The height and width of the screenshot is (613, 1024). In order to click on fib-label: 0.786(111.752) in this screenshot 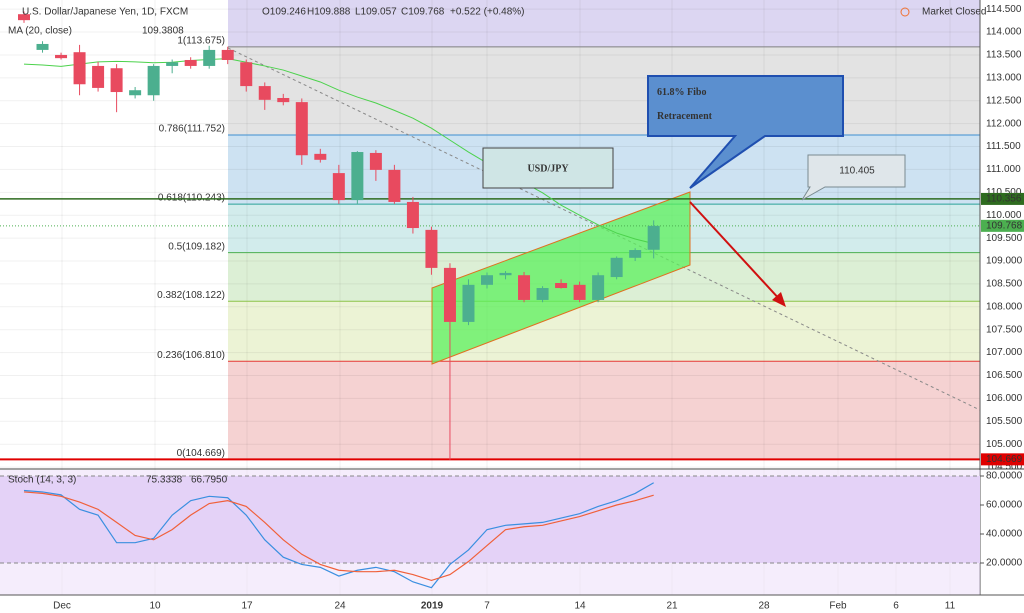, I will do `click(192, 129)`.